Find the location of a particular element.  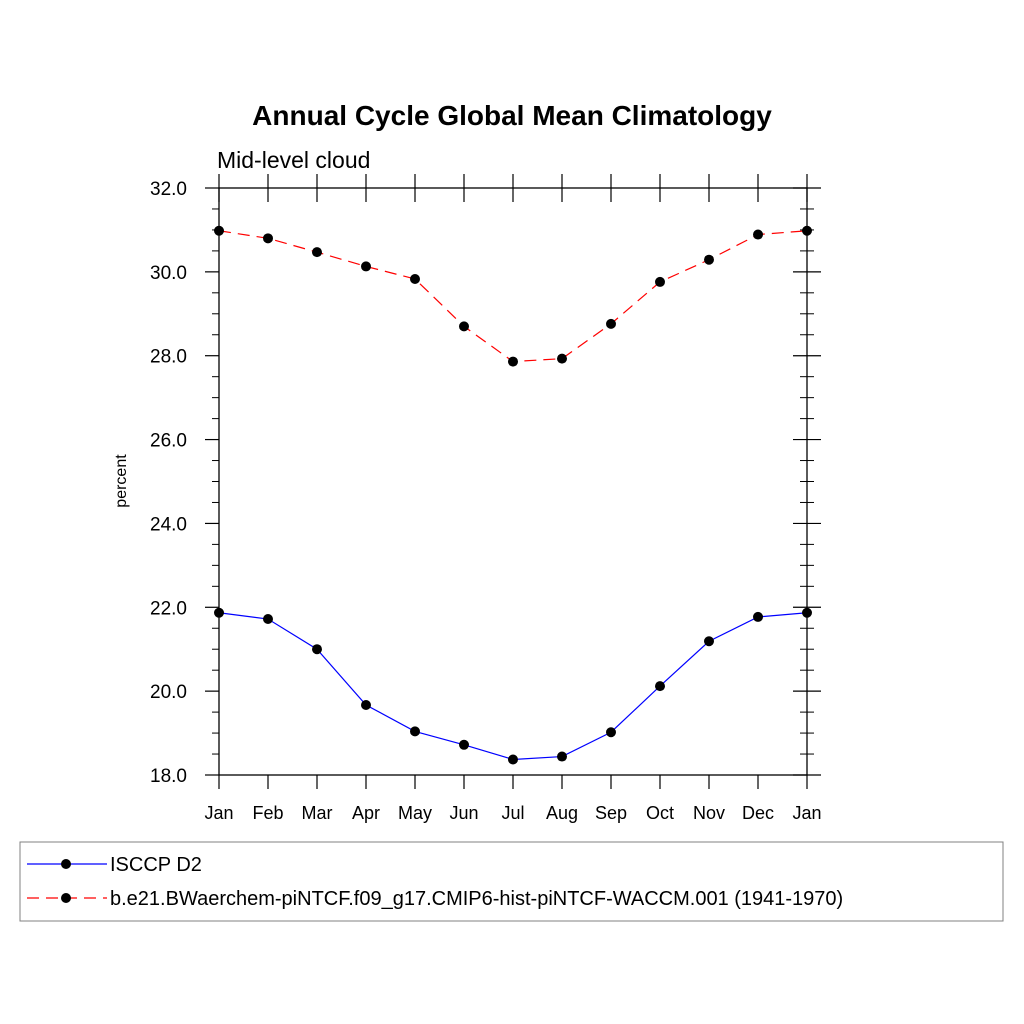

chart-subtitle: Mid-level cloud is located at coordinates (293, 160).